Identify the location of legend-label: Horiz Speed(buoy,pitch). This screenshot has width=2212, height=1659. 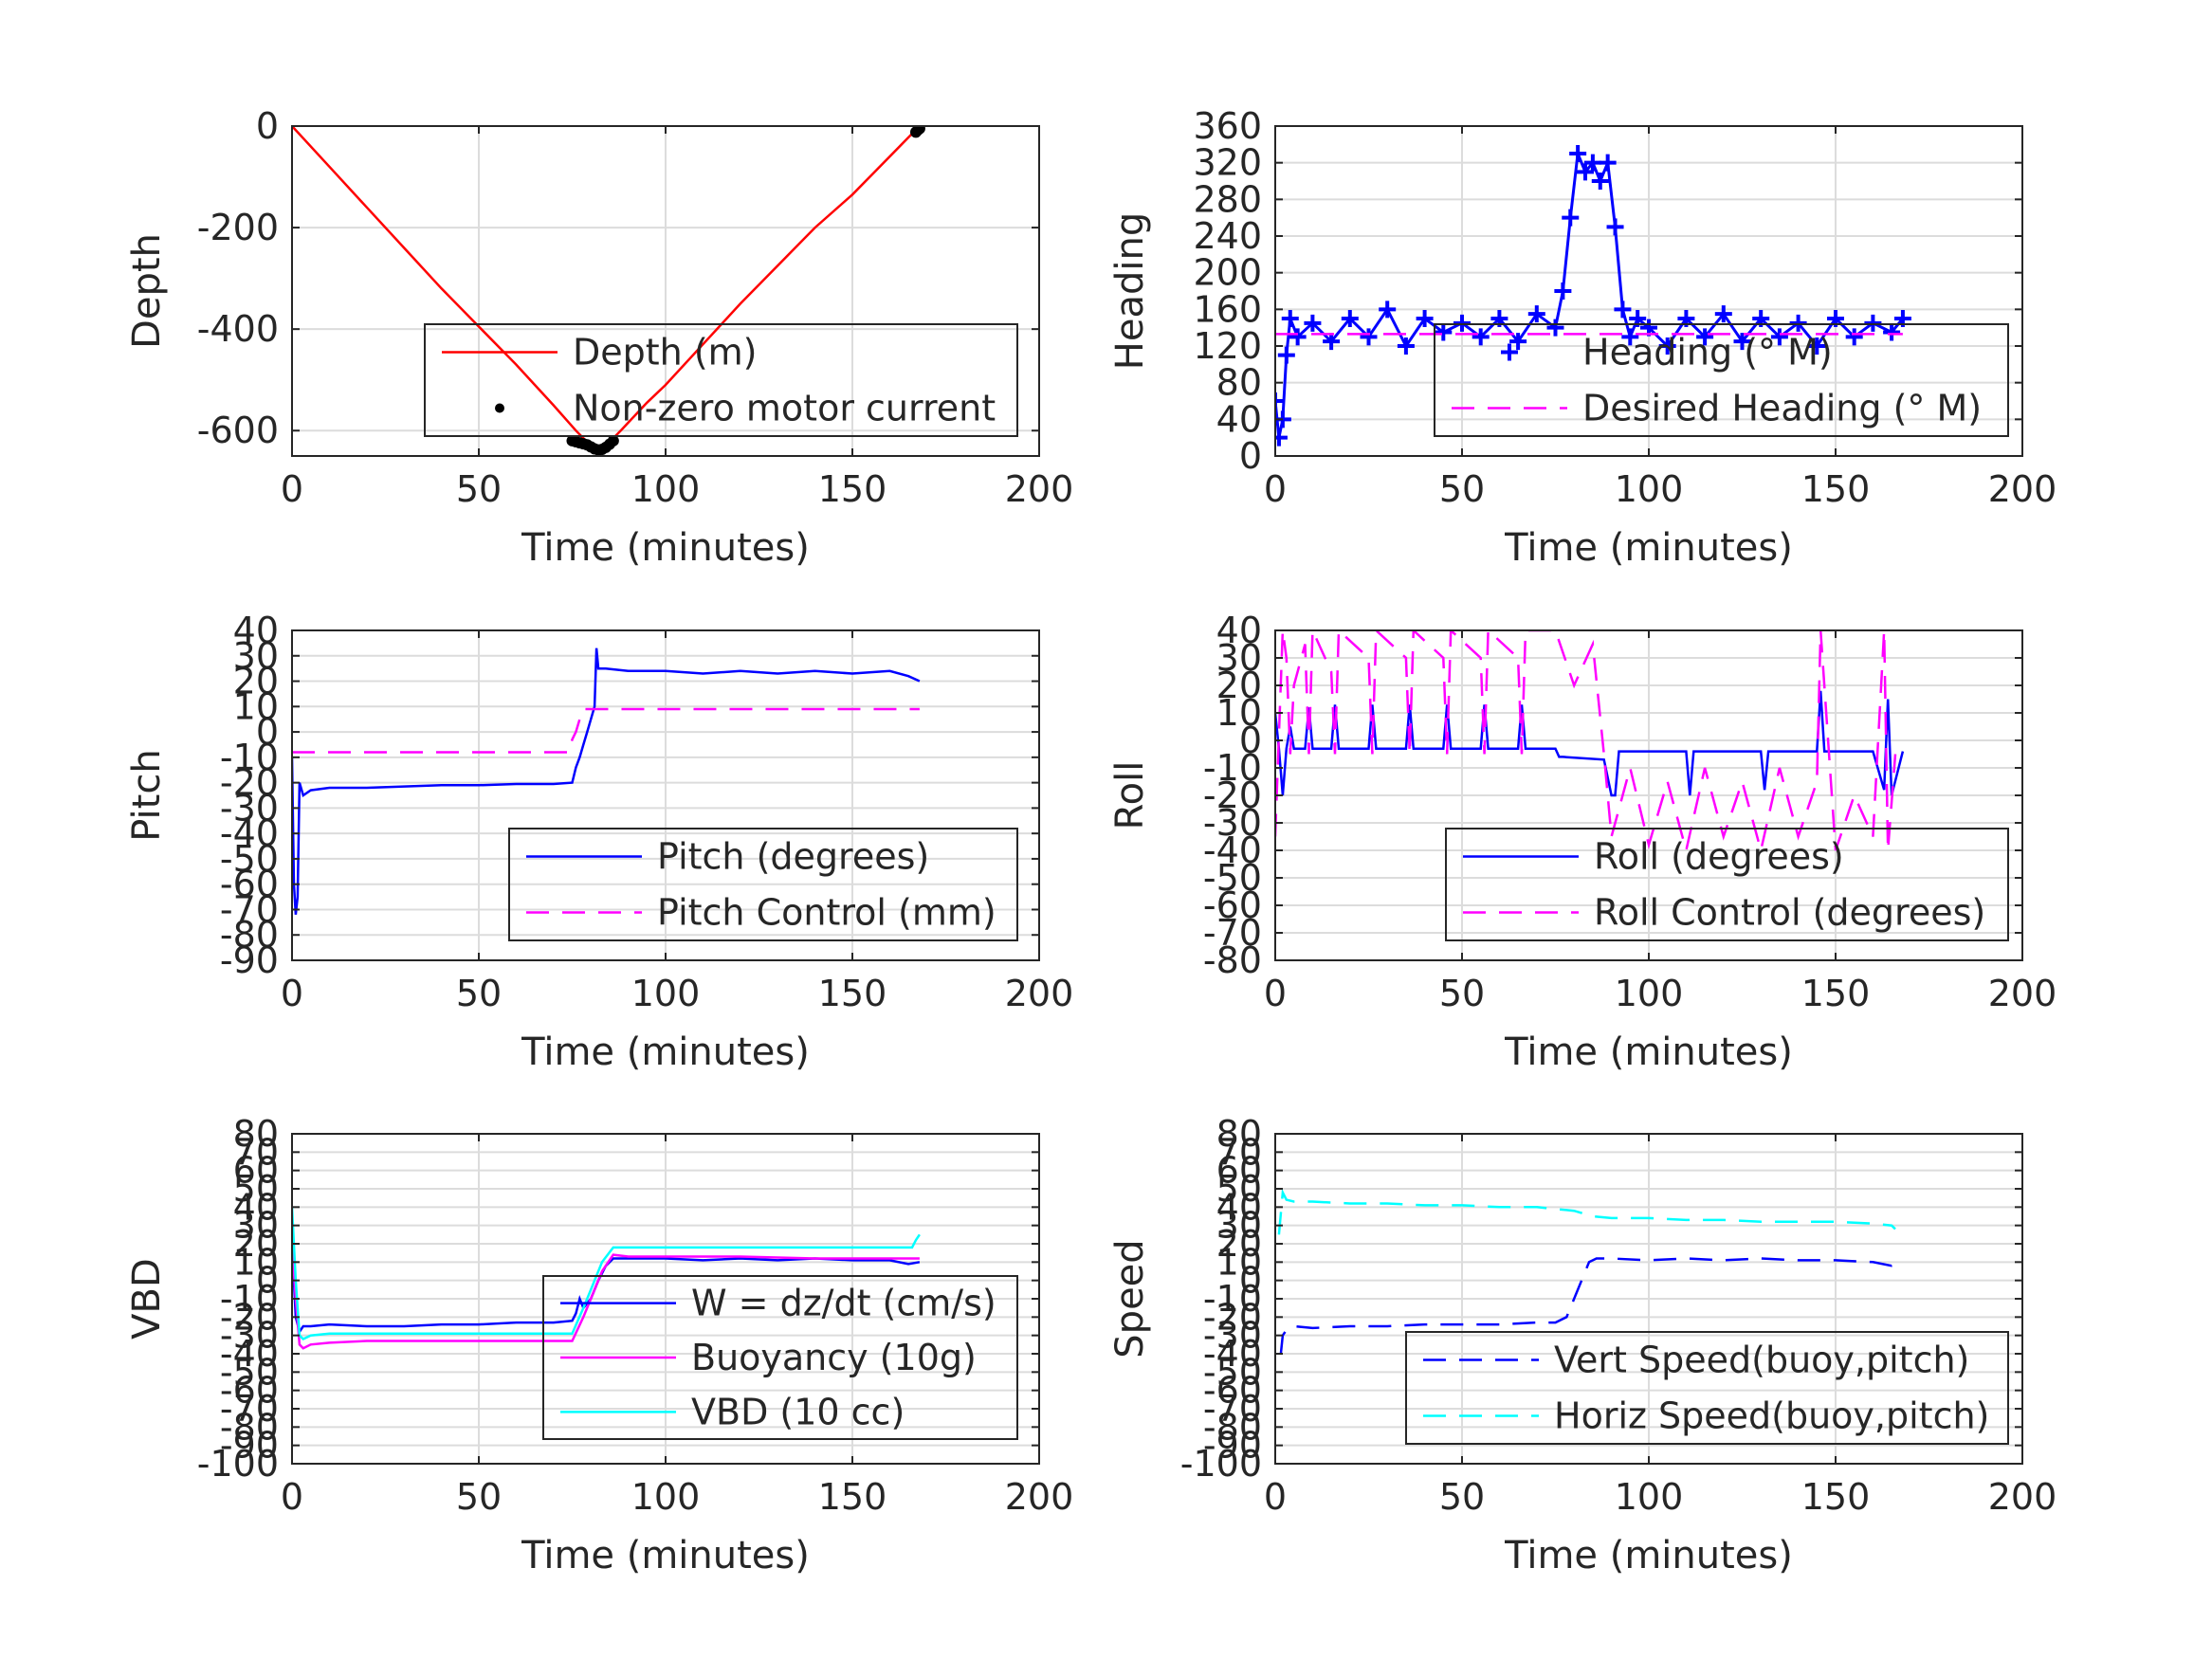
(1771, 1416).